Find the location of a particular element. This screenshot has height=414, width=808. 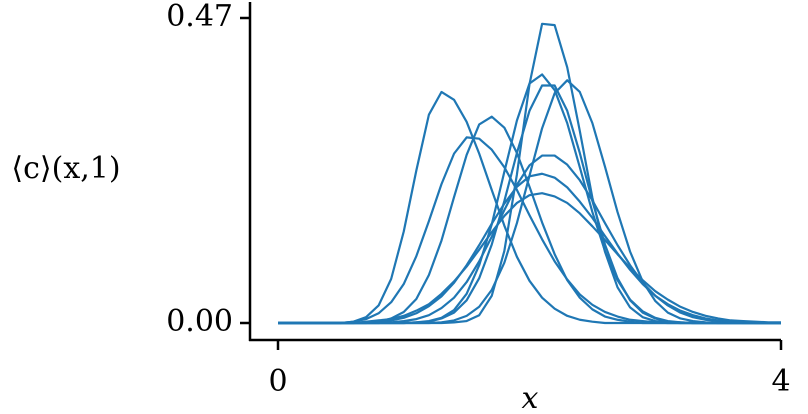

y-axis-label: ⟨c⟩(x,1) is located at coordinates (65, 168).